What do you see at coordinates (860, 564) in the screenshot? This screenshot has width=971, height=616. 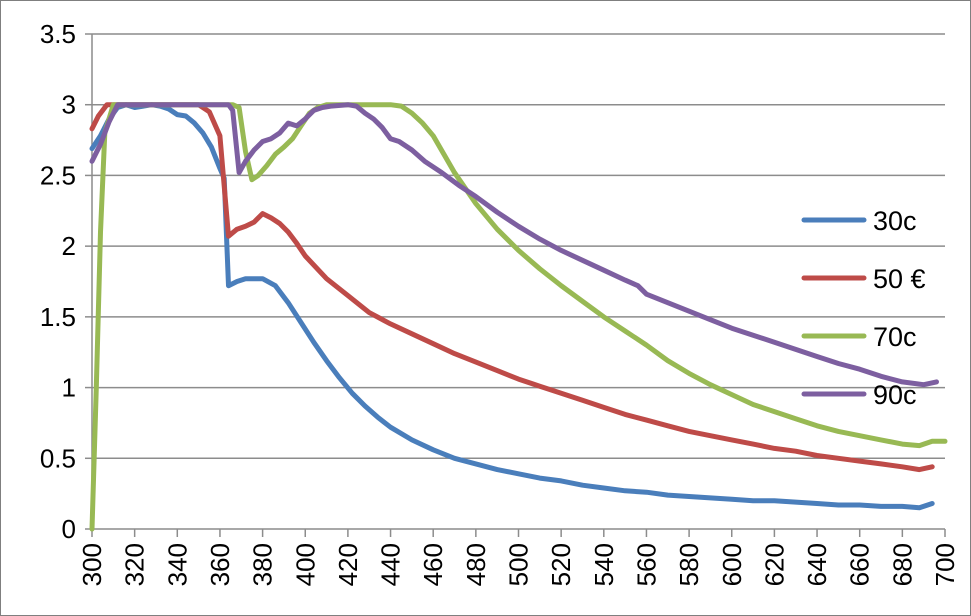 I see `x-tick-label: 660` at bounding box center [860, 564].